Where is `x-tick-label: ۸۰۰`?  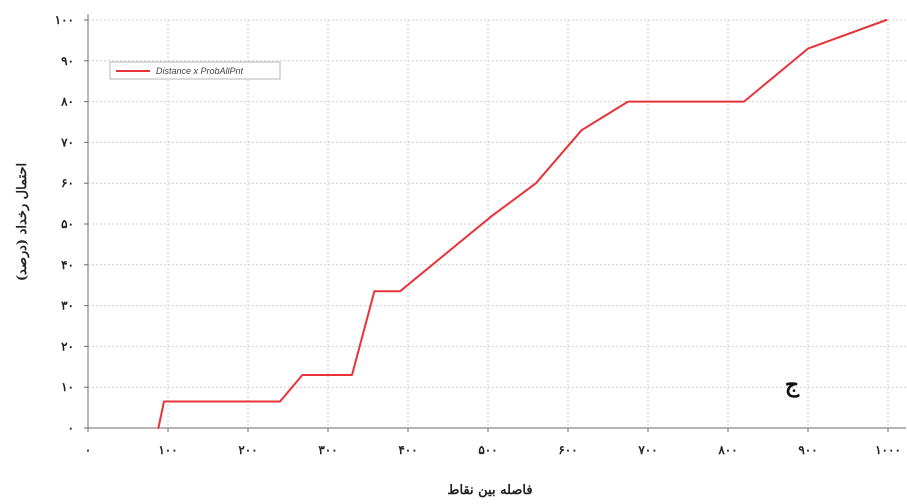 x-tick-label: ۸۰۰ is located at coordinates (727, 450).